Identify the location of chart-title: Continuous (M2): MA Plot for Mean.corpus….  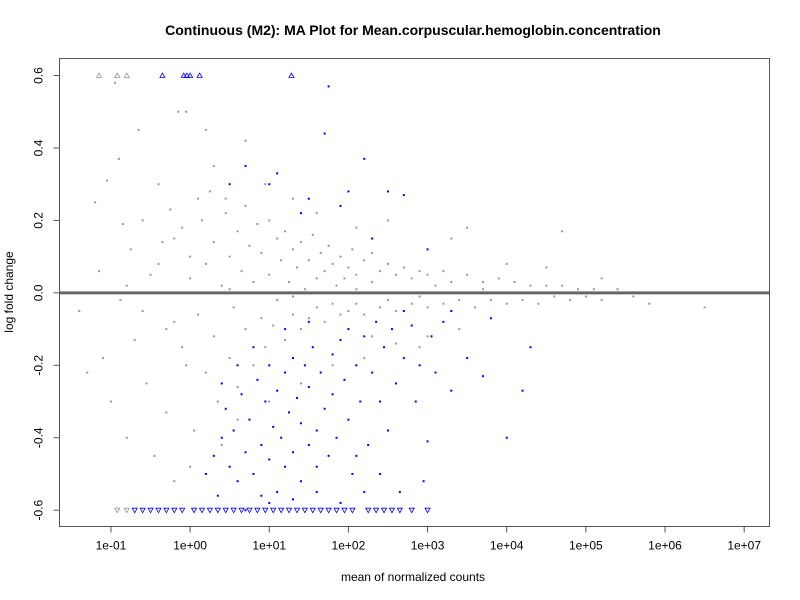
(413, 30).